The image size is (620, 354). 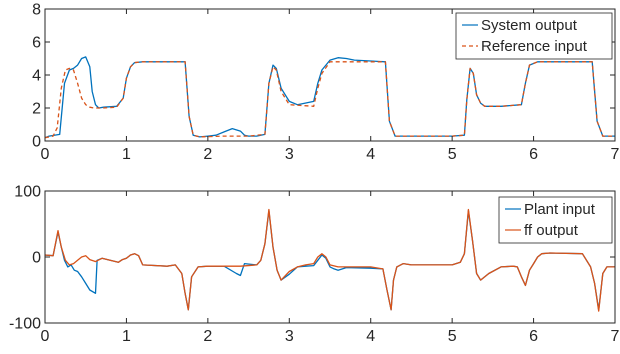 What do you see at coordinates (534, 36) in the screenshot?
I see `legend-top: System output Reference input` at bounding box center [534, 36].